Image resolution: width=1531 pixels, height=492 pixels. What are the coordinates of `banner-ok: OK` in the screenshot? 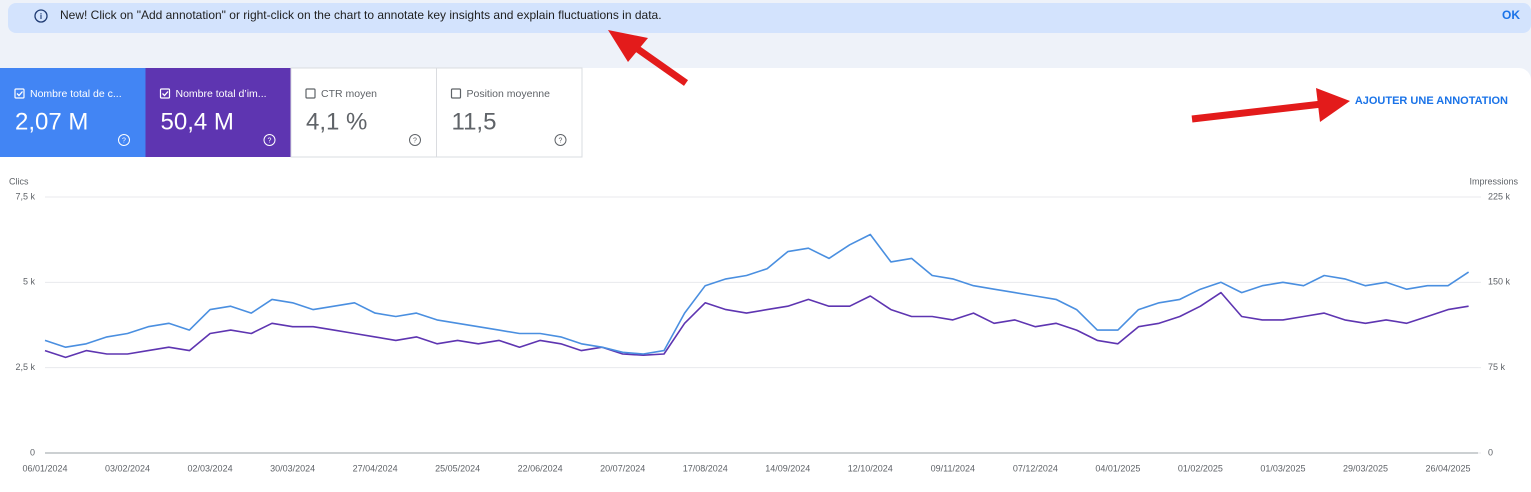 It's located at (1511, 15).